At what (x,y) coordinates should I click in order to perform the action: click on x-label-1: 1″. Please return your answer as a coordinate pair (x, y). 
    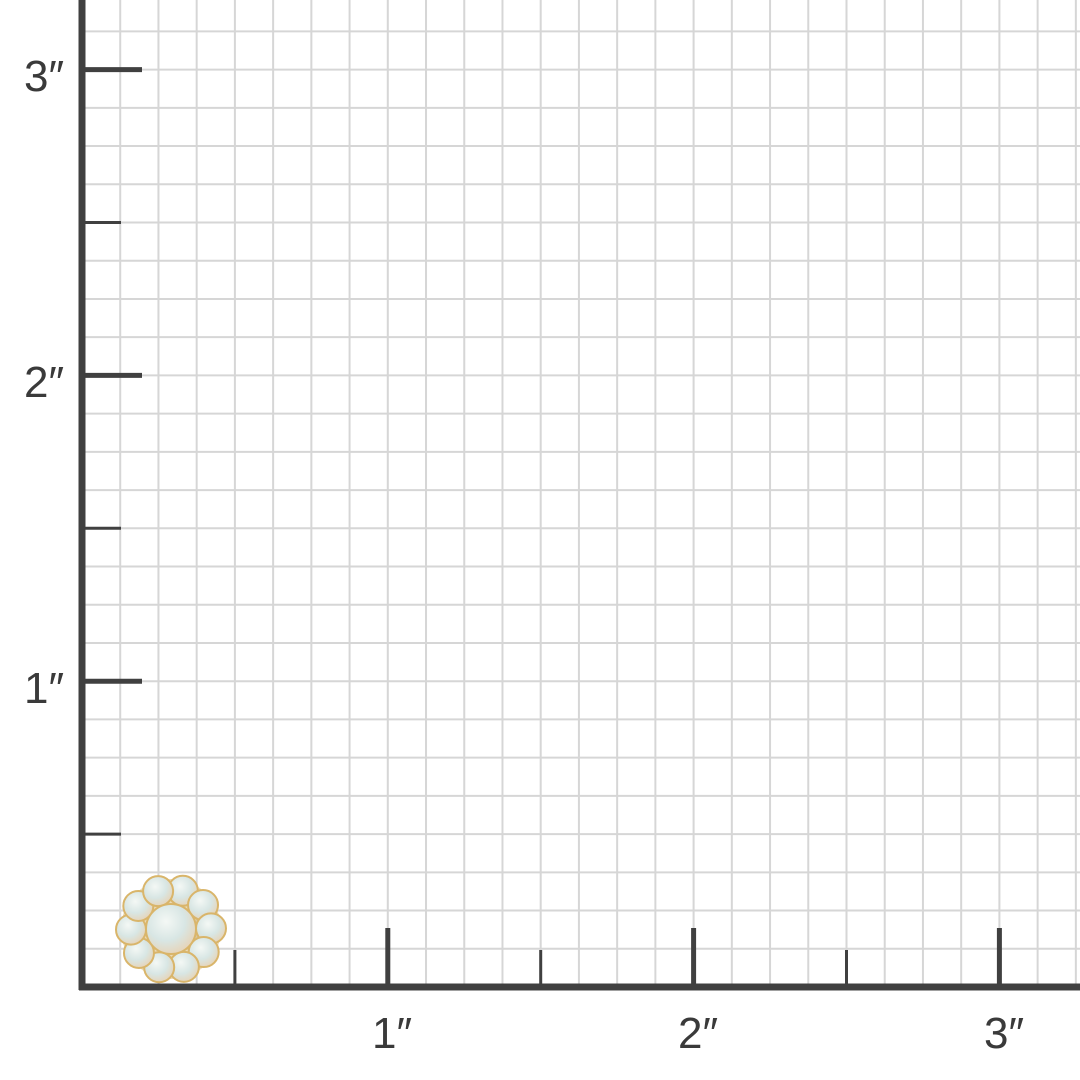
    Looking at the image, I should click on (392, 1033).